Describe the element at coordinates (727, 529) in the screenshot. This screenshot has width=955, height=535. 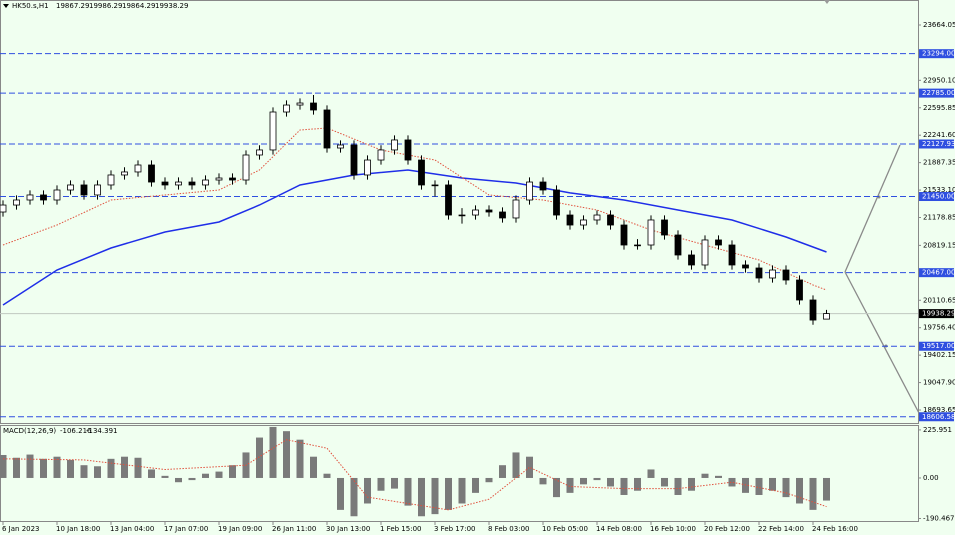
I see `x-tick-label: 20 Feb 12:00` at that location.